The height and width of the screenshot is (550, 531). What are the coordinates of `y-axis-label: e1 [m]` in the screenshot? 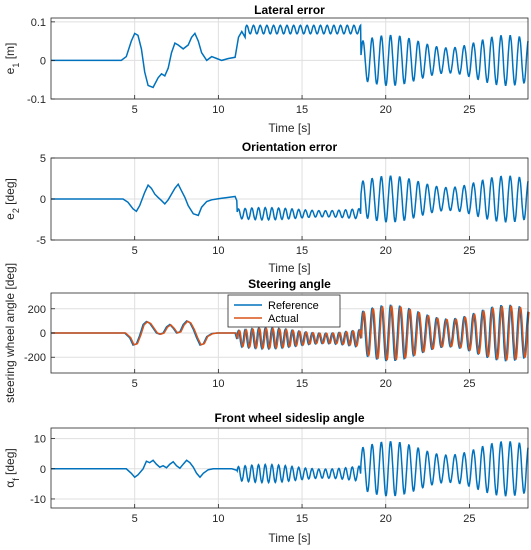 It's located at (12, 59).